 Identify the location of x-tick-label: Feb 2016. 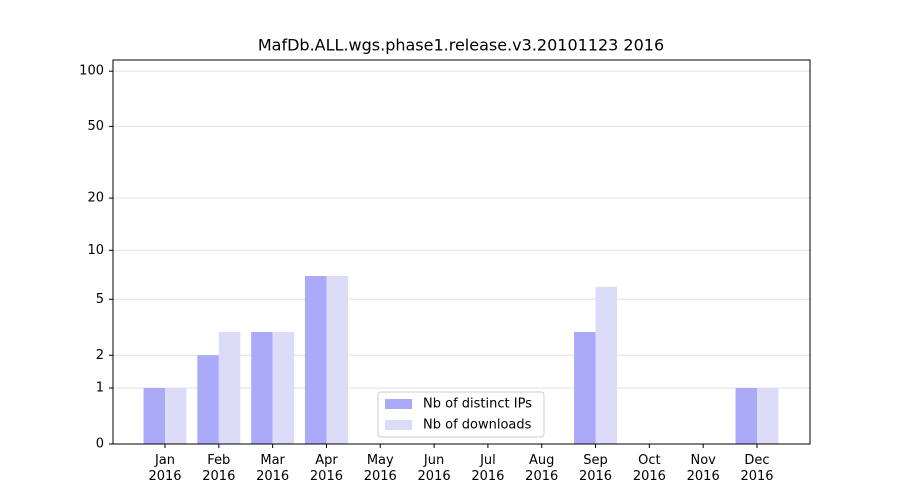
(219, 468).